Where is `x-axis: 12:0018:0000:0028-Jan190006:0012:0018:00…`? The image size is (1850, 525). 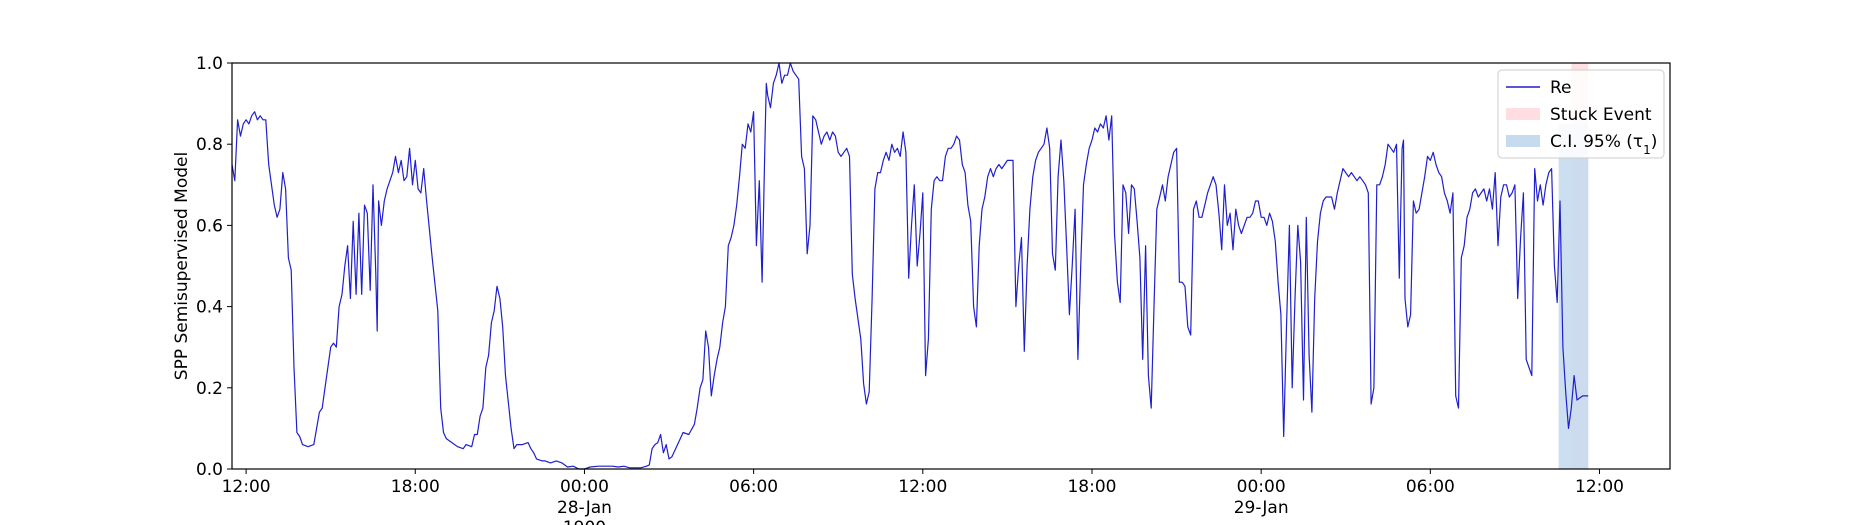 x-axis: 12:0018:0000:0028-Jan190006:0012:0018:00… is located at coordinates (923, 497).